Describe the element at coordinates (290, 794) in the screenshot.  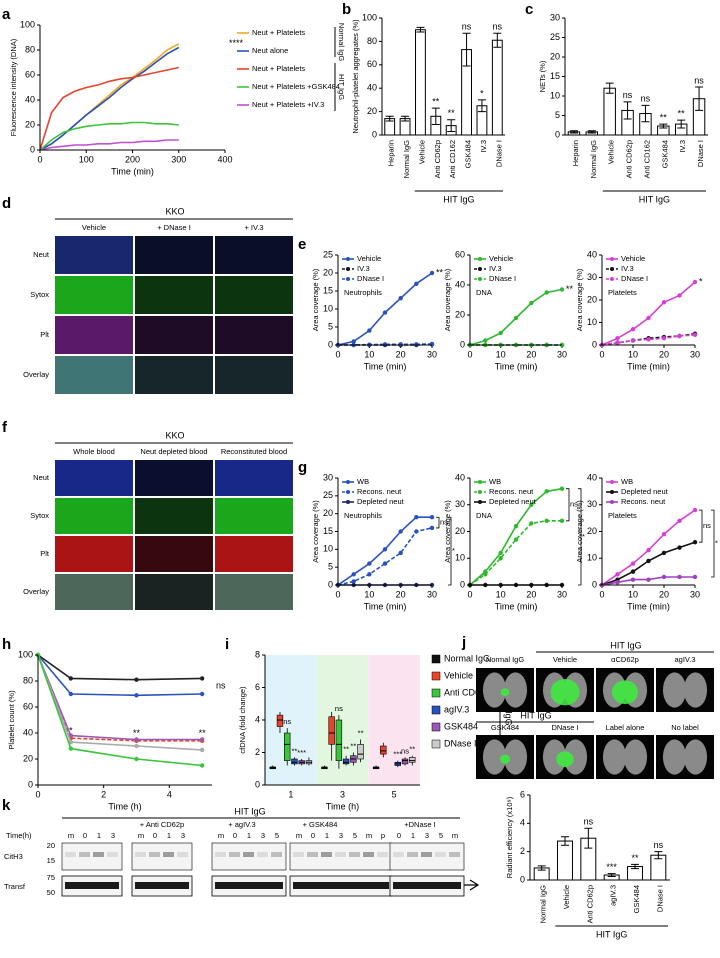
I see `x-tick-label: 1` at that location.